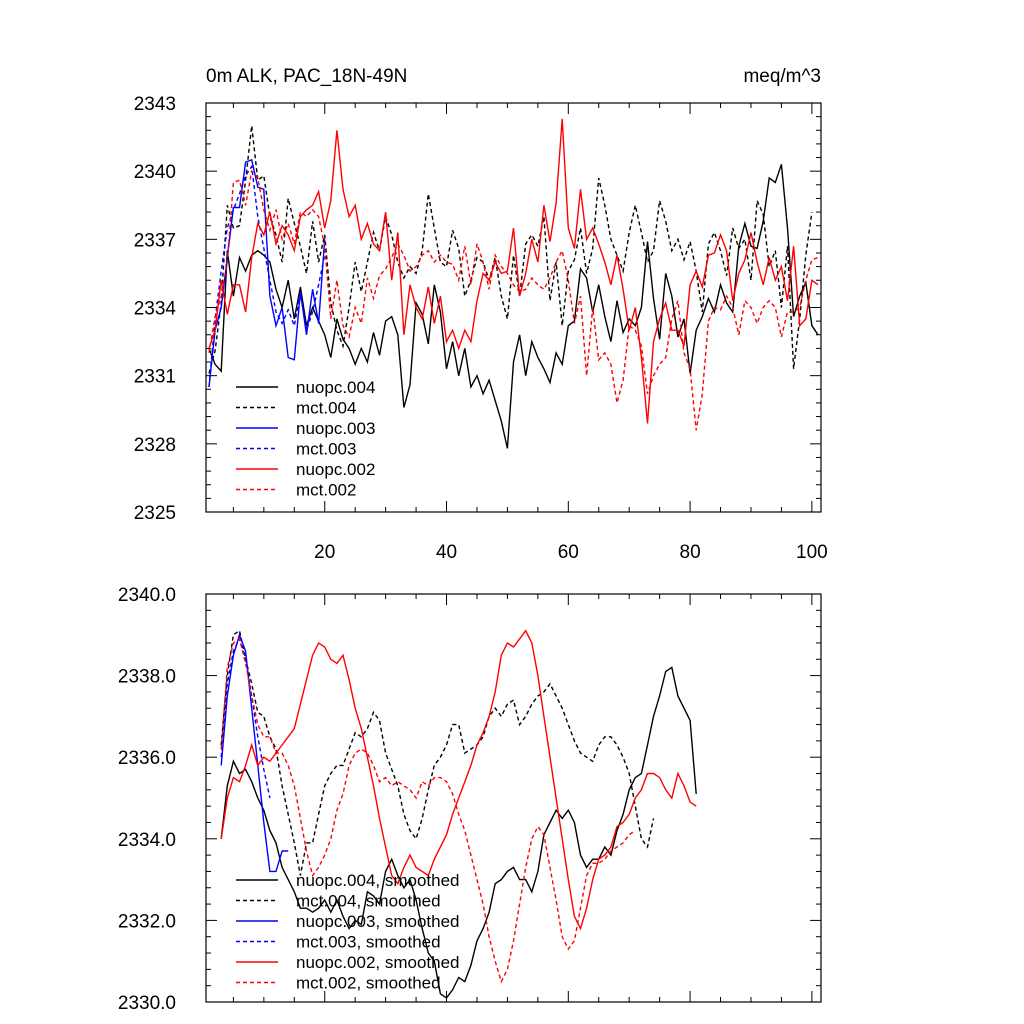  I want to click on x-tick-label: 80, so click(690, 552).